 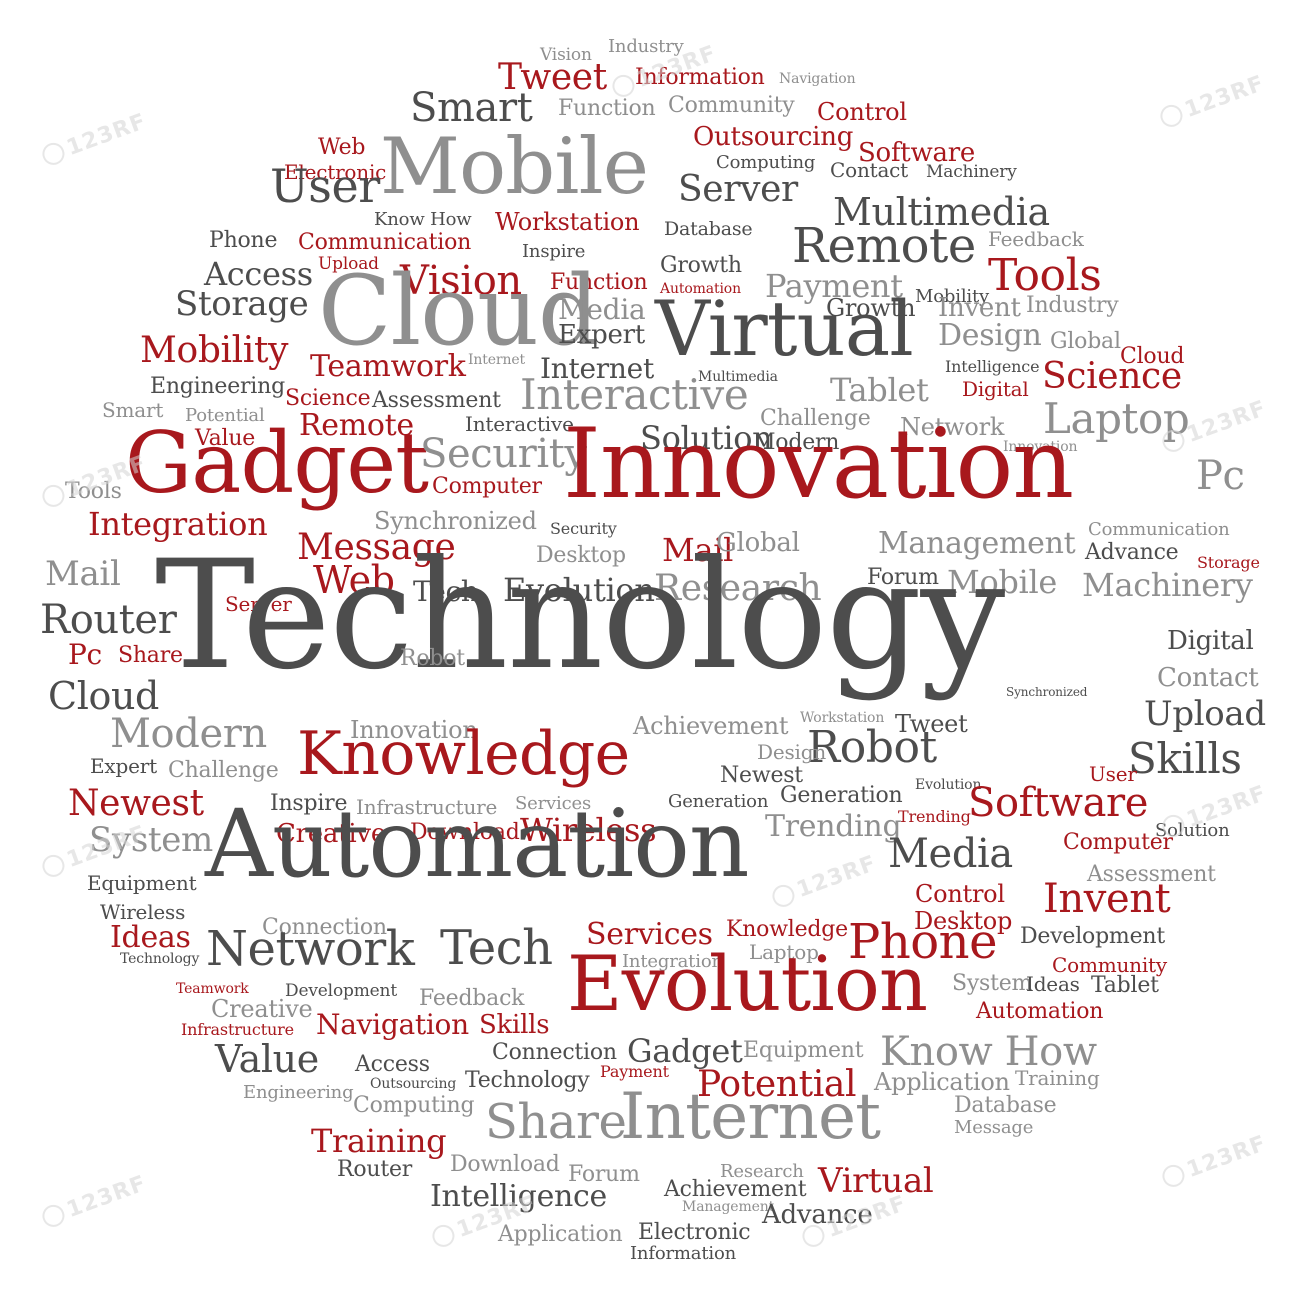 What do you see at coordinates (1151, 874) in the screenshot?
I see `word-assessment: Assessment` at bounding box center [1151, 874].